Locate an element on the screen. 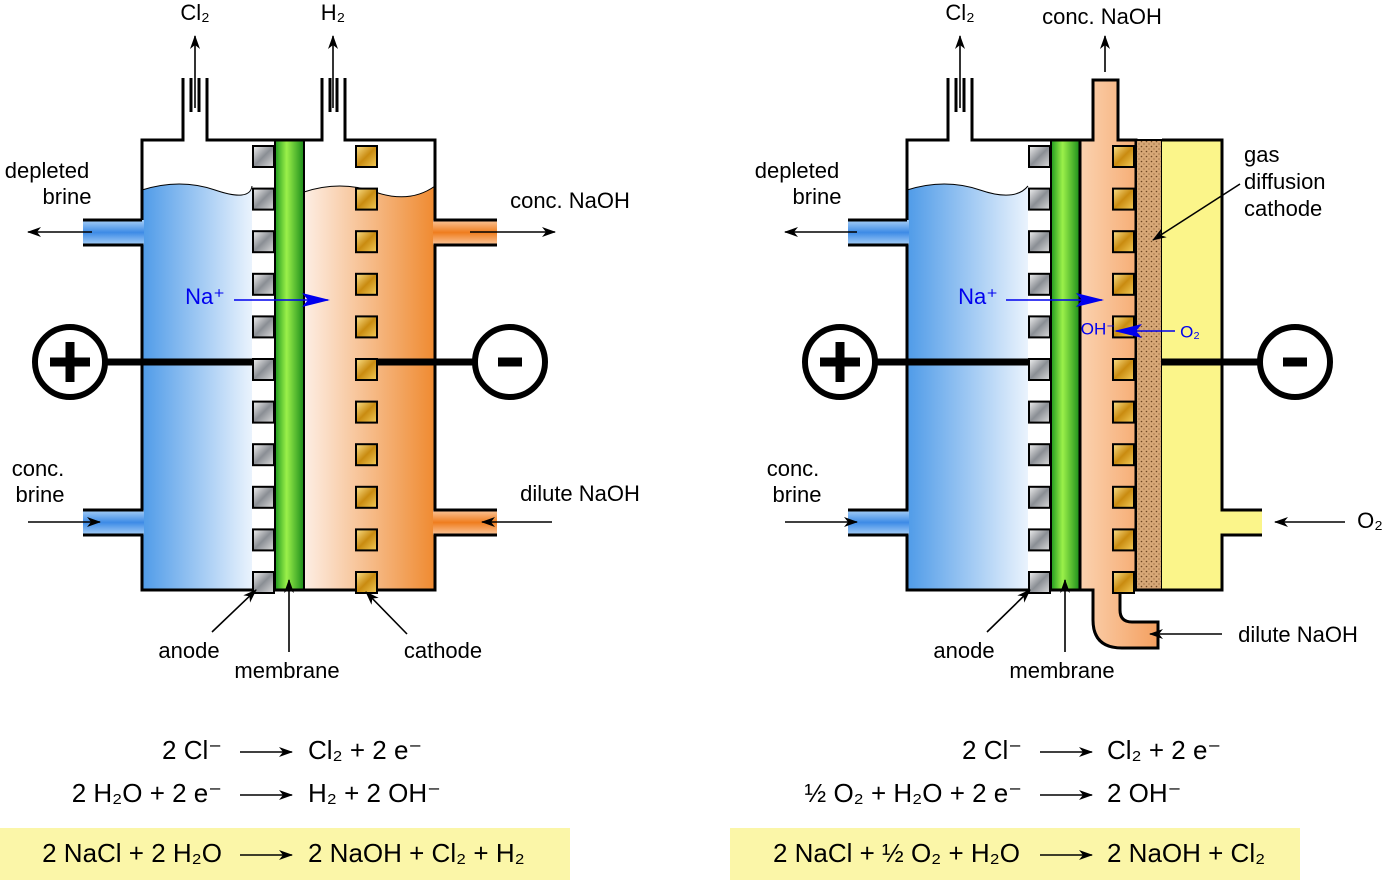  overall-right: 2 NaOH + Cl₂ + H₂ is located at coordinates (416, 853).